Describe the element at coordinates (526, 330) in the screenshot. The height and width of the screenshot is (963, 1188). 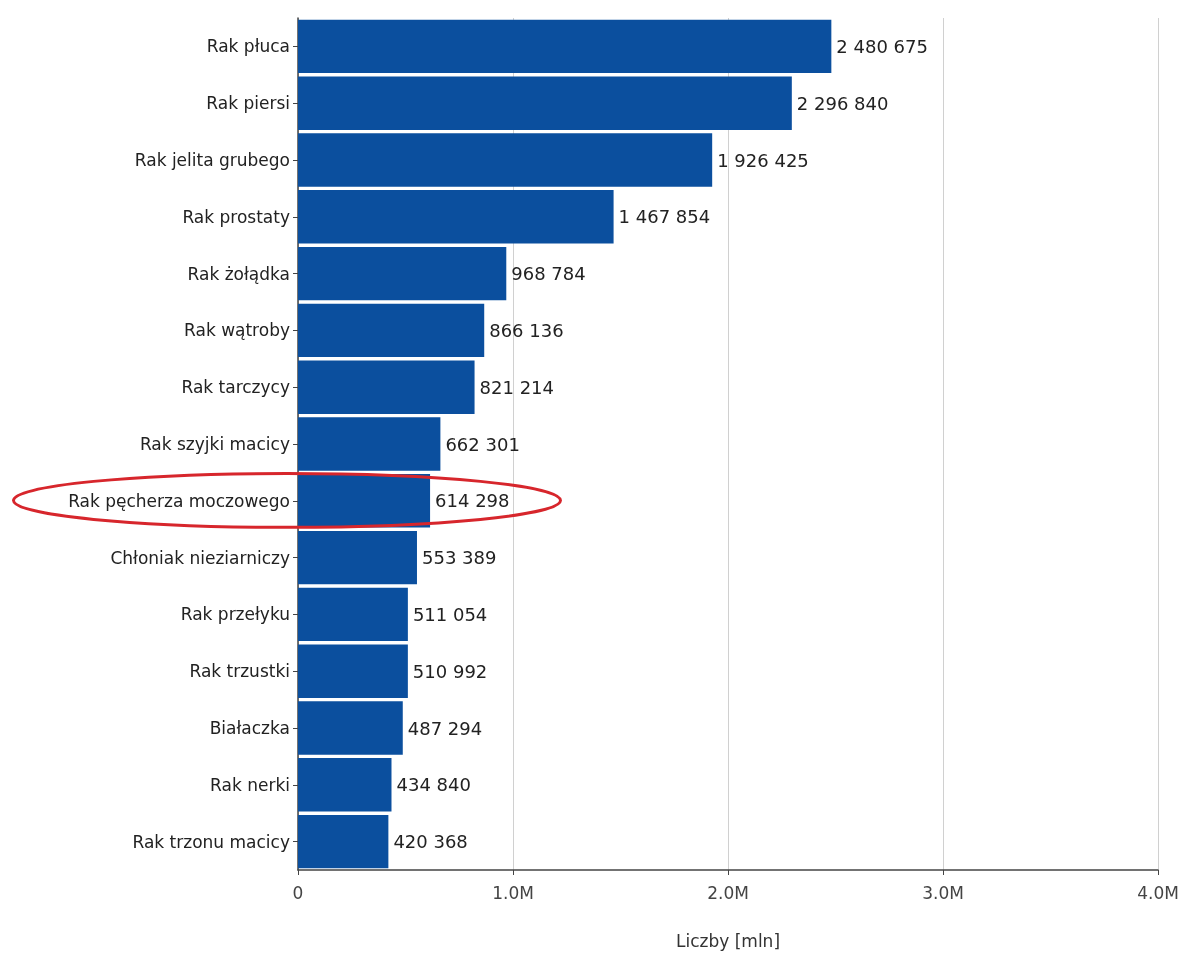
I see `data-label: 866 136` at that location.